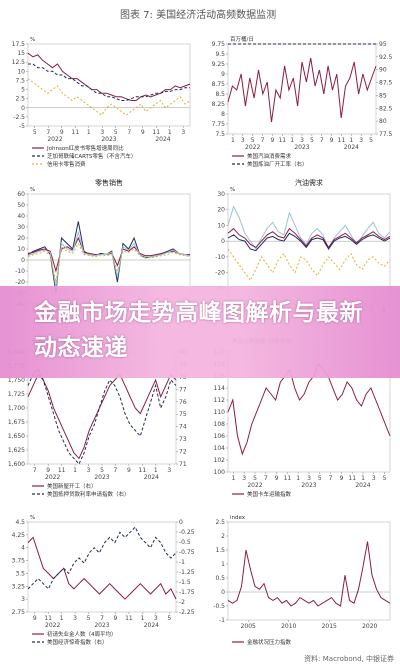 The width and height of the screenshot is (400, 668). Describe the element at coordinates (20, 522) in the screenshot. I see `y-tick-label: 4.5` at that location.